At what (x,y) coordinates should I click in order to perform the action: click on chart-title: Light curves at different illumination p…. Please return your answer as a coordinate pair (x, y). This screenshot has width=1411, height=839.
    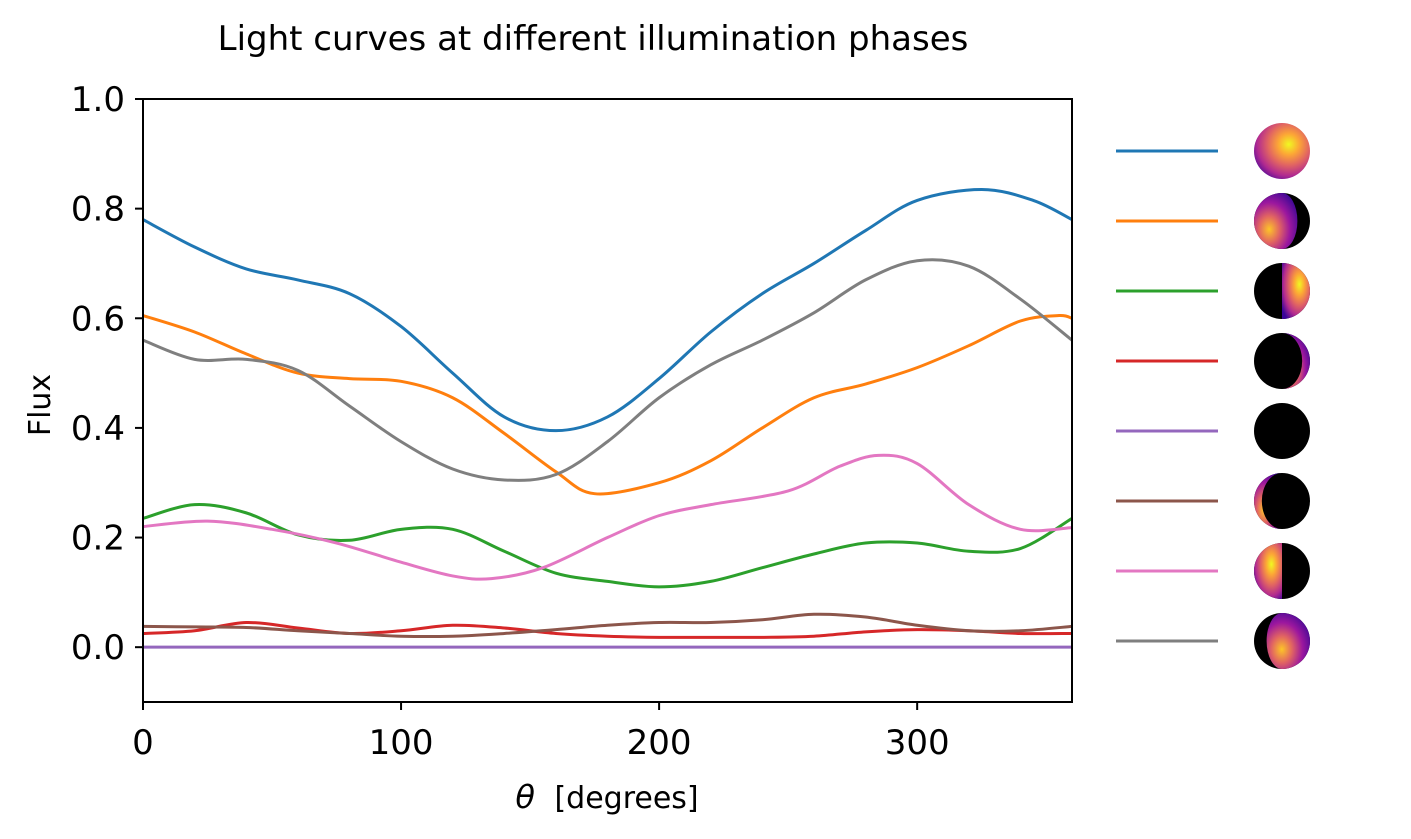
    Looking at the image, I should click on (593, 39).